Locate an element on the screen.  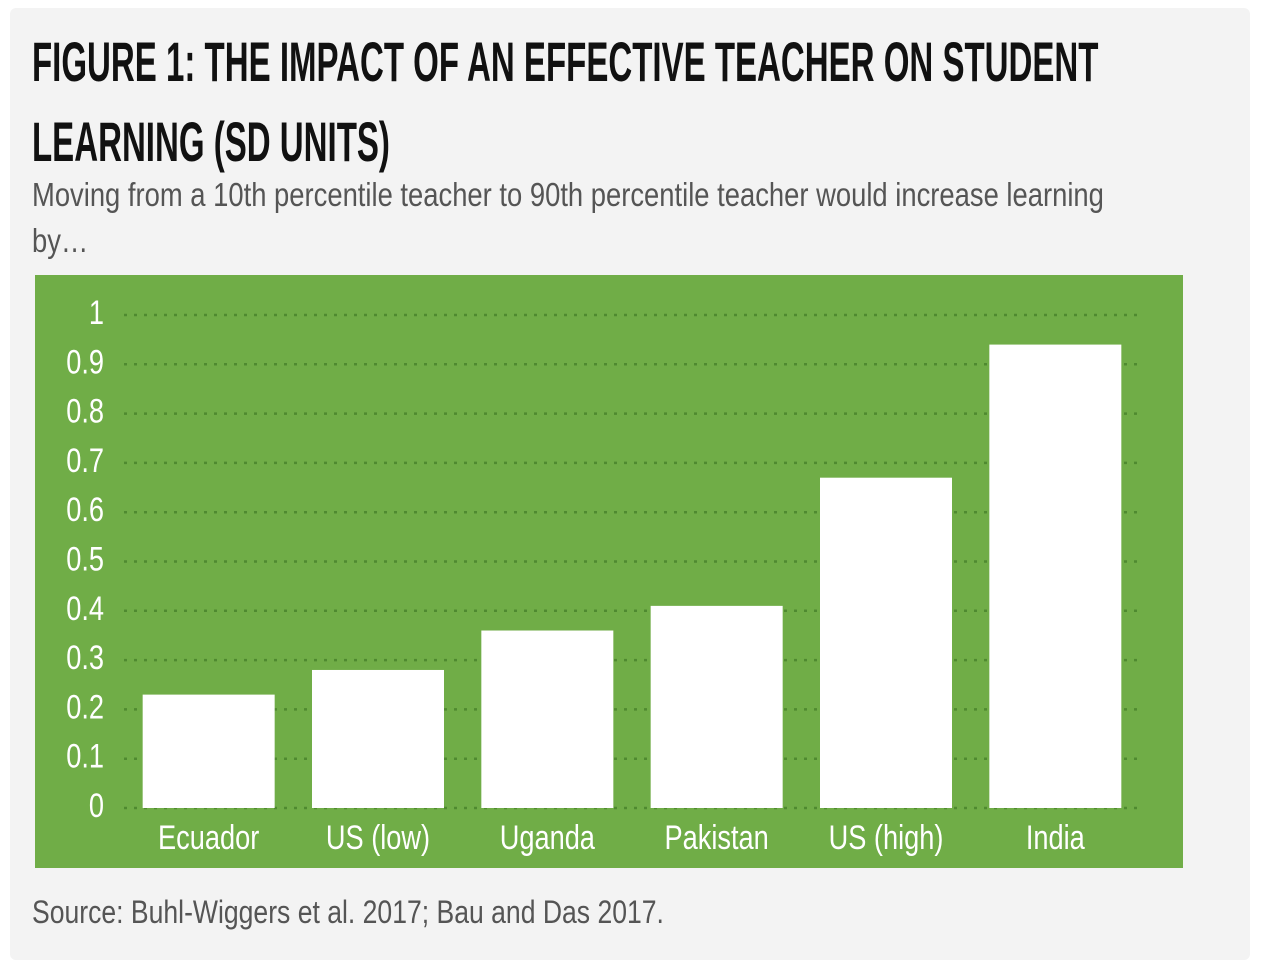
x-tick-label: Uganda is located at coordinates (548, 837).